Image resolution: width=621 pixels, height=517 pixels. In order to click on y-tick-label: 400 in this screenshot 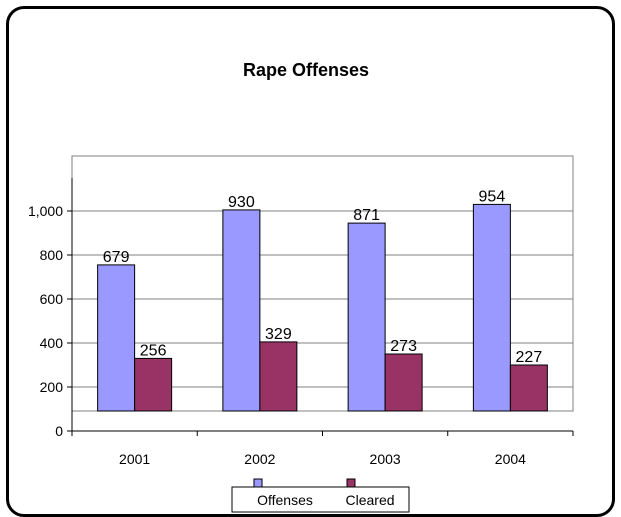, I will do `click(52, 343)`.